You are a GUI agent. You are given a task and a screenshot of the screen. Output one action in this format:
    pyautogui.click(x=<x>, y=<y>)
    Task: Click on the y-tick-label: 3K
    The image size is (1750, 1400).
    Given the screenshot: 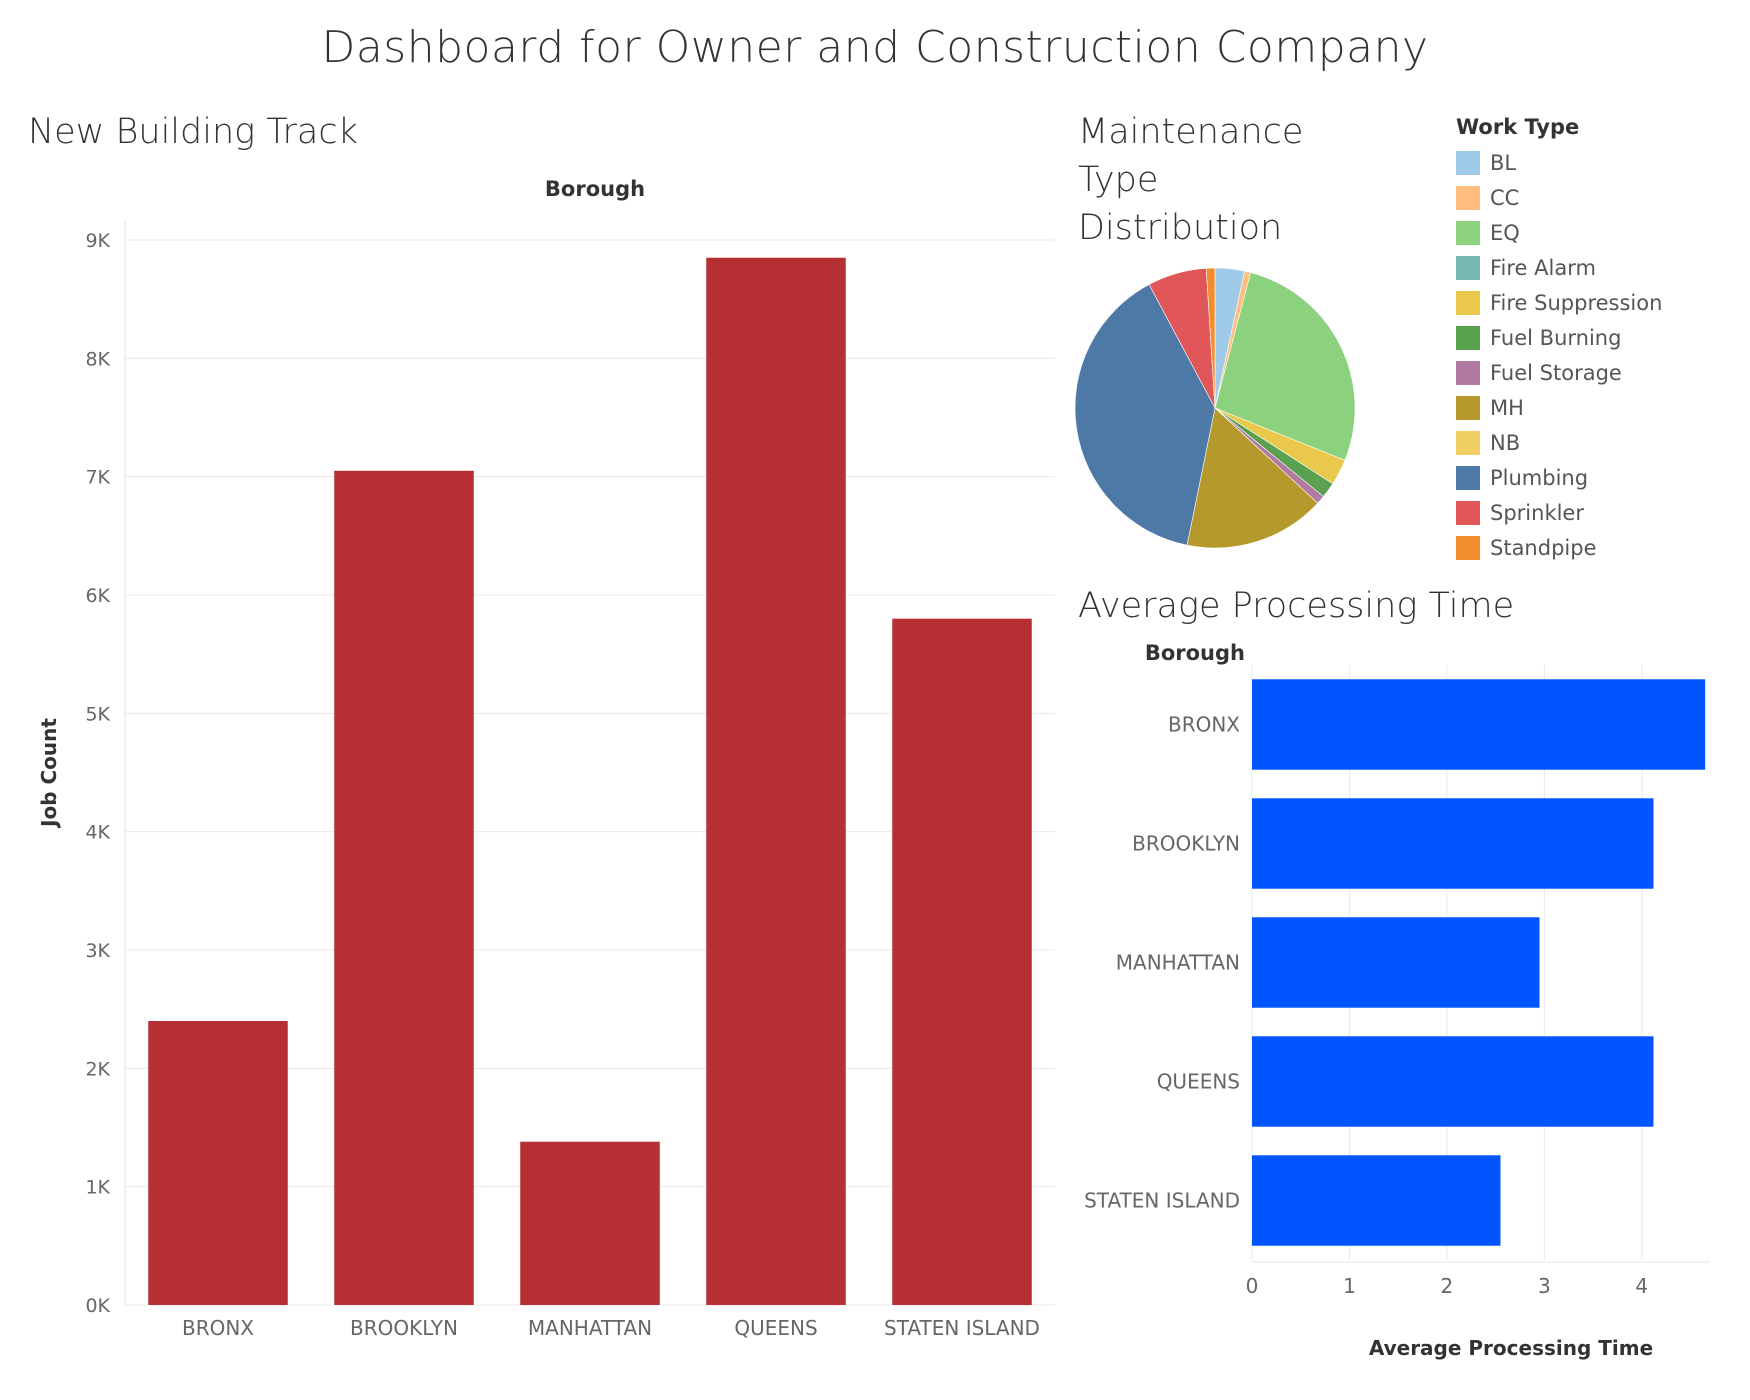 What is the action you would take?
    pyautogui.click(x=97, y=951)
    